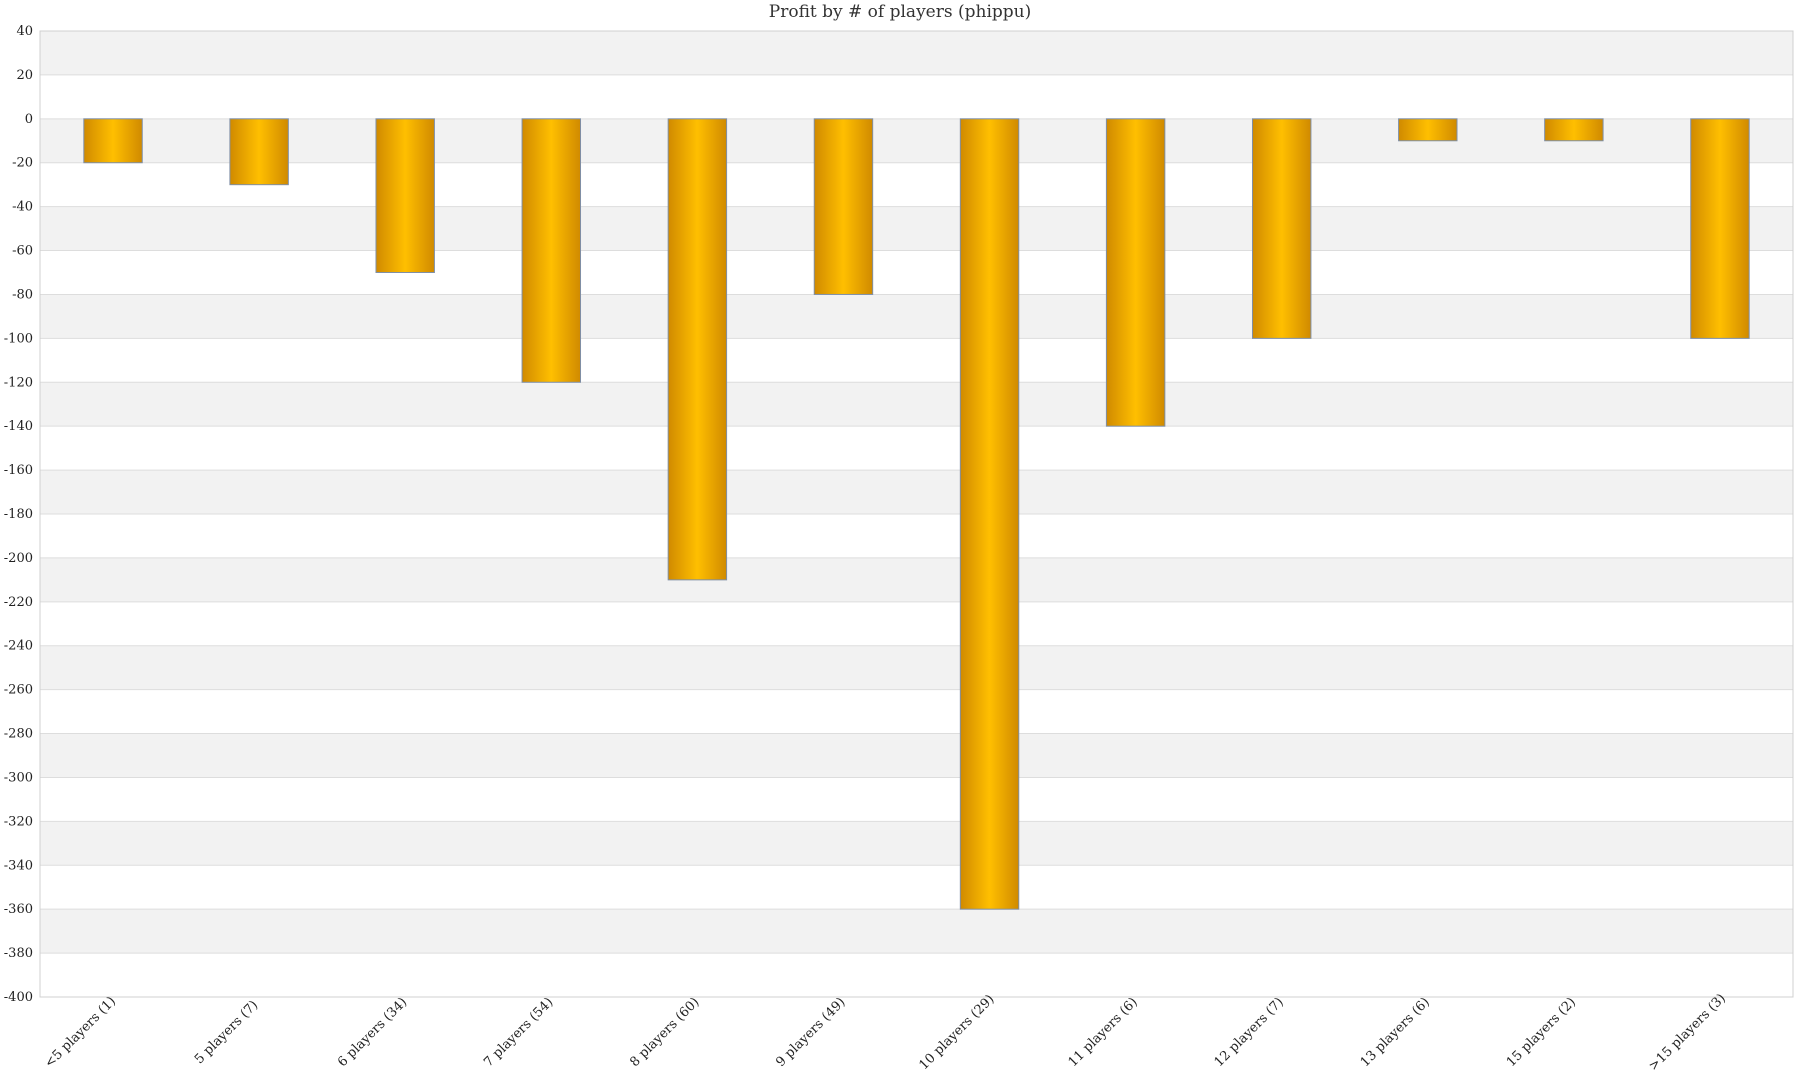 The image size is (1800, 1080). I want to click on y-tick-label: -80, so click(22, 294).